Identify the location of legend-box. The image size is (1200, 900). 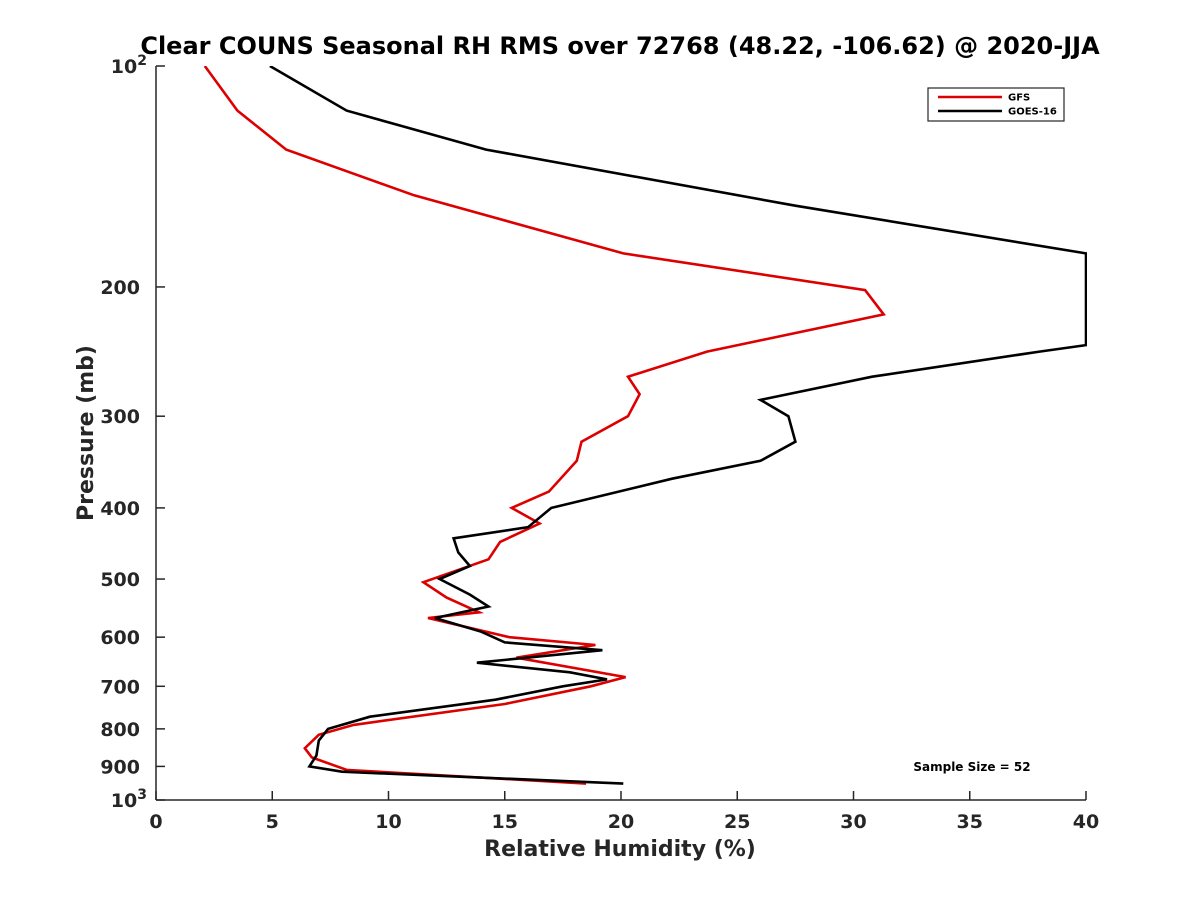
(996, 104).